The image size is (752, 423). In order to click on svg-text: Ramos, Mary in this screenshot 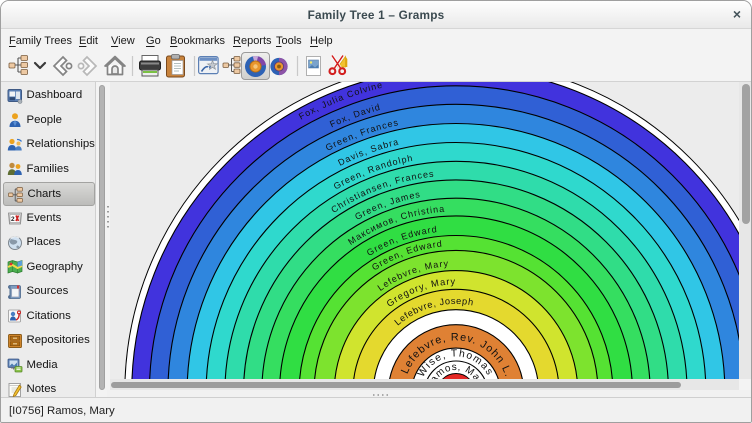, I will do `click(455, 370)`.